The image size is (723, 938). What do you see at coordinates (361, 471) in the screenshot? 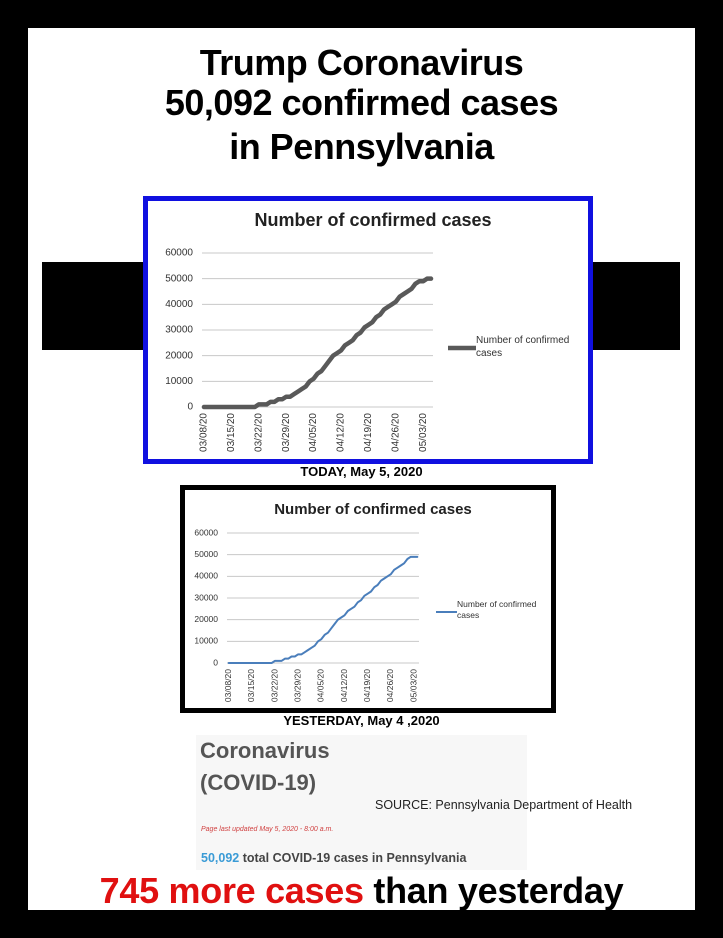
I see `caption: TODAY, May 5, 2020` at bounding box center [361, 471].